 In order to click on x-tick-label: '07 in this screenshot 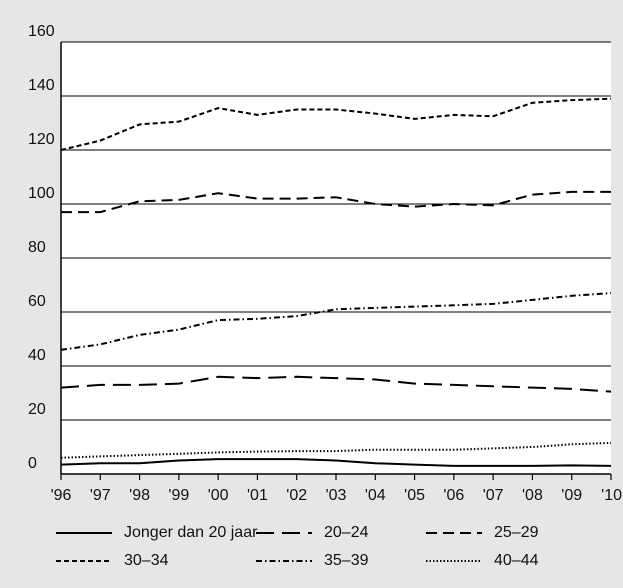, I will do `click(493, 495)`.